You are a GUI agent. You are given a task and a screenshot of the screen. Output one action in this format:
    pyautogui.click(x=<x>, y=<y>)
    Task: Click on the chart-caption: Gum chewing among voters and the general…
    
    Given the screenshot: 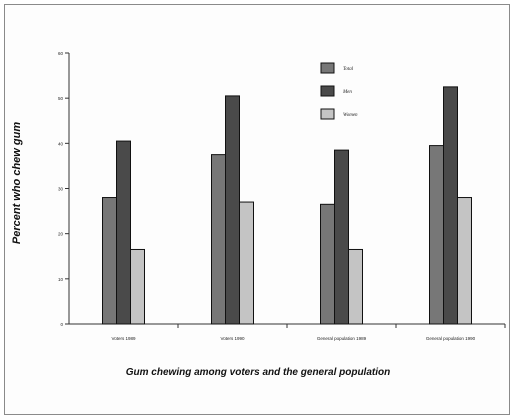 What is the action you would take?
    pyautogui.click(x=258, y=372)
    